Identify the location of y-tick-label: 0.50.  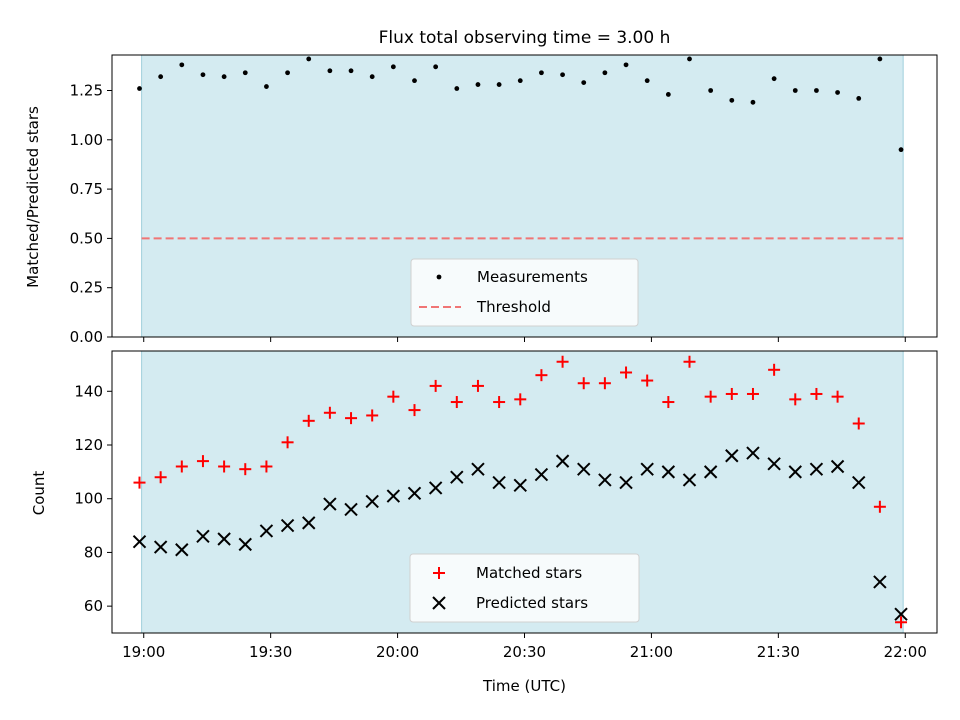
(86, 238).